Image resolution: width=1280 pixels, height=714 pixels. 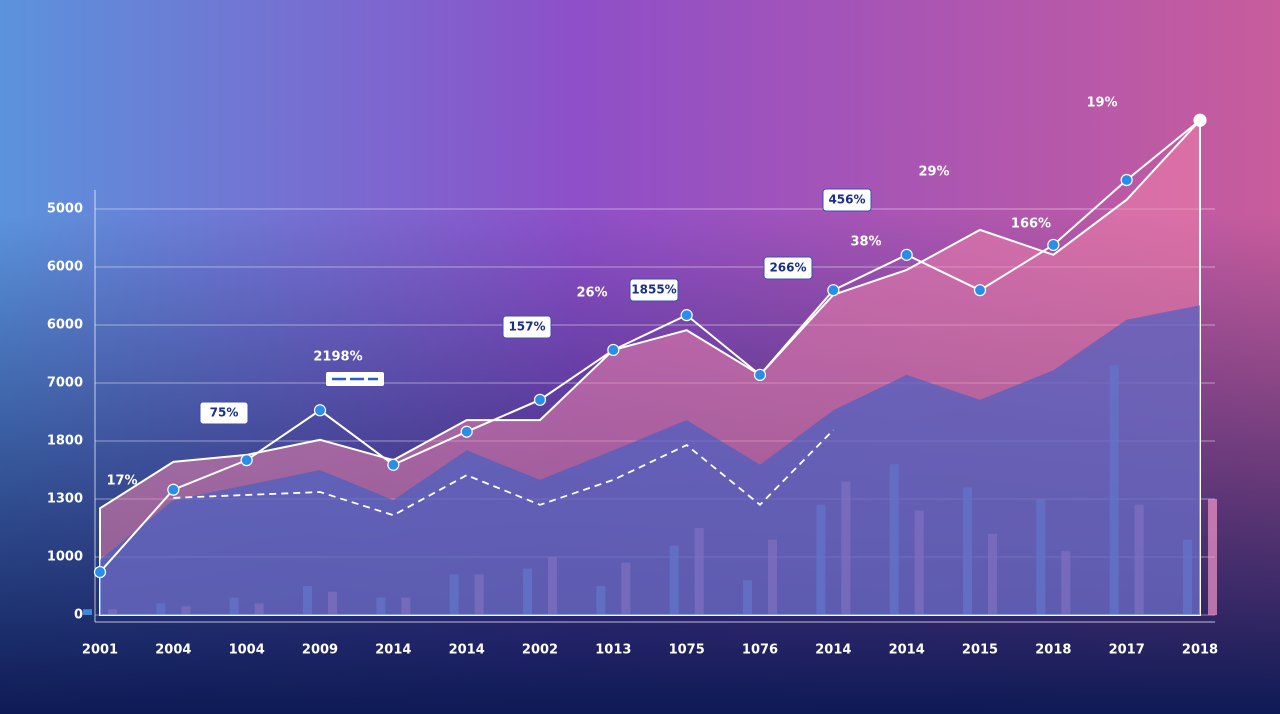 I want to click on x-tick-label: 1076, so click(x=760, y=650).